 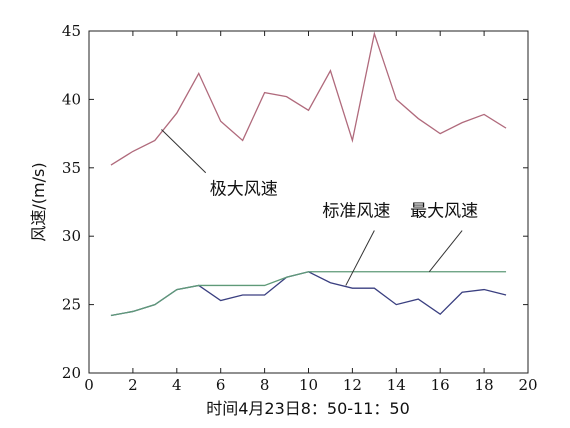 I want to click on x-tick-label: 0, so click(x=89, y=385).